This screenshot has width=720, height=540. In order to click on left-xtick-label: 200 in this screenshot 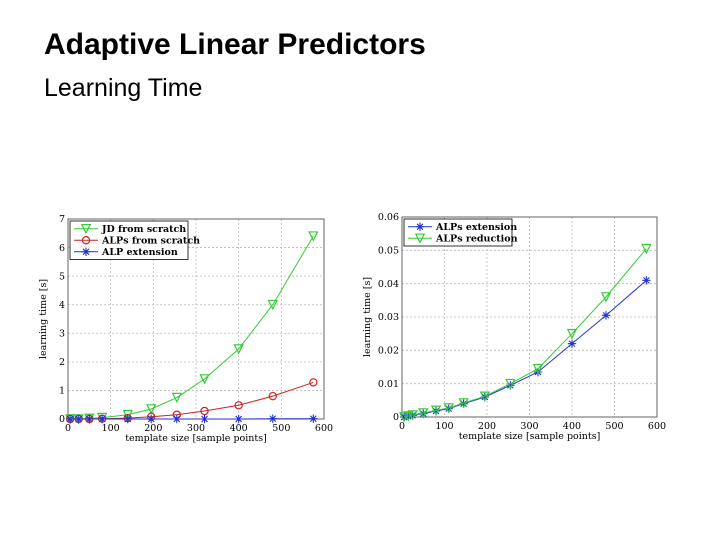, I will do `click(153, 428)`.